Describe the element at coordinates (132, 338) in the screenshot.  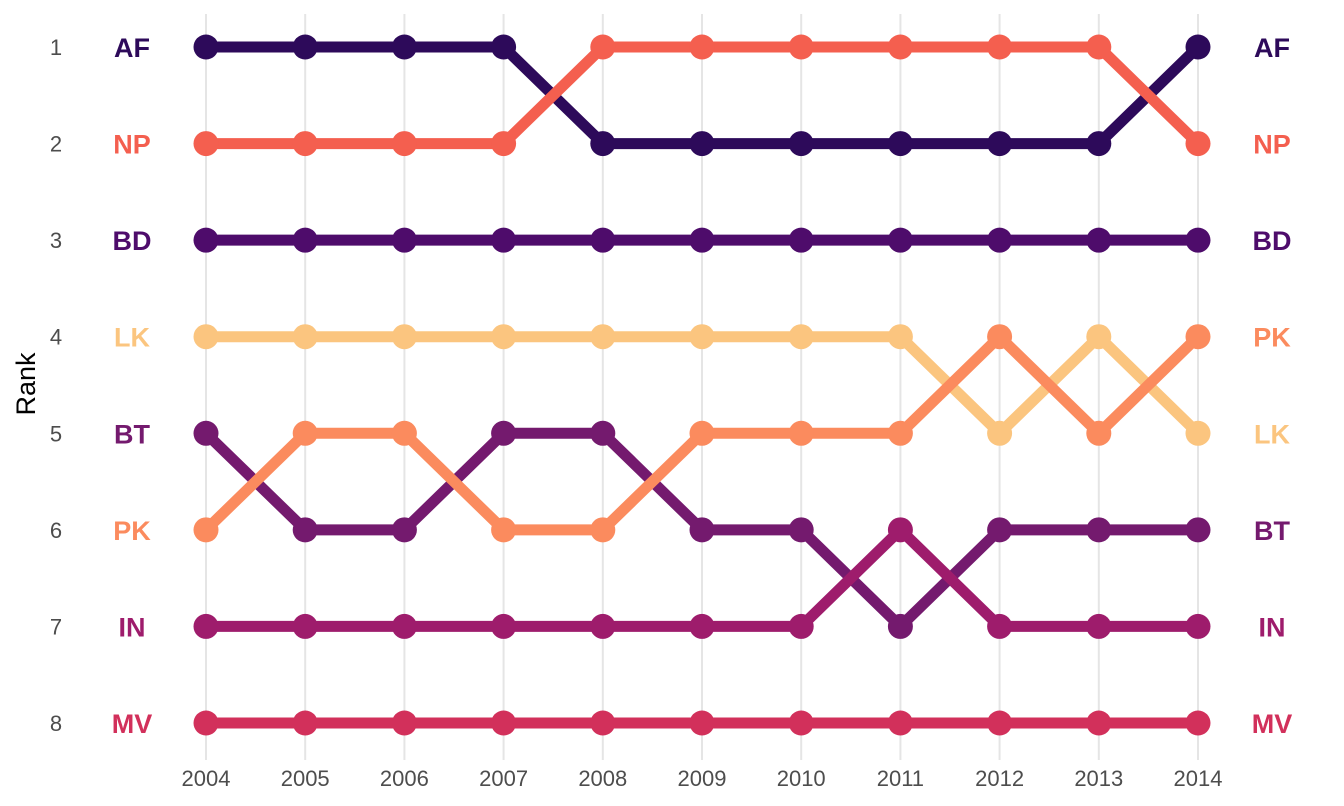
I see `left-label-lk: LK` at that location.